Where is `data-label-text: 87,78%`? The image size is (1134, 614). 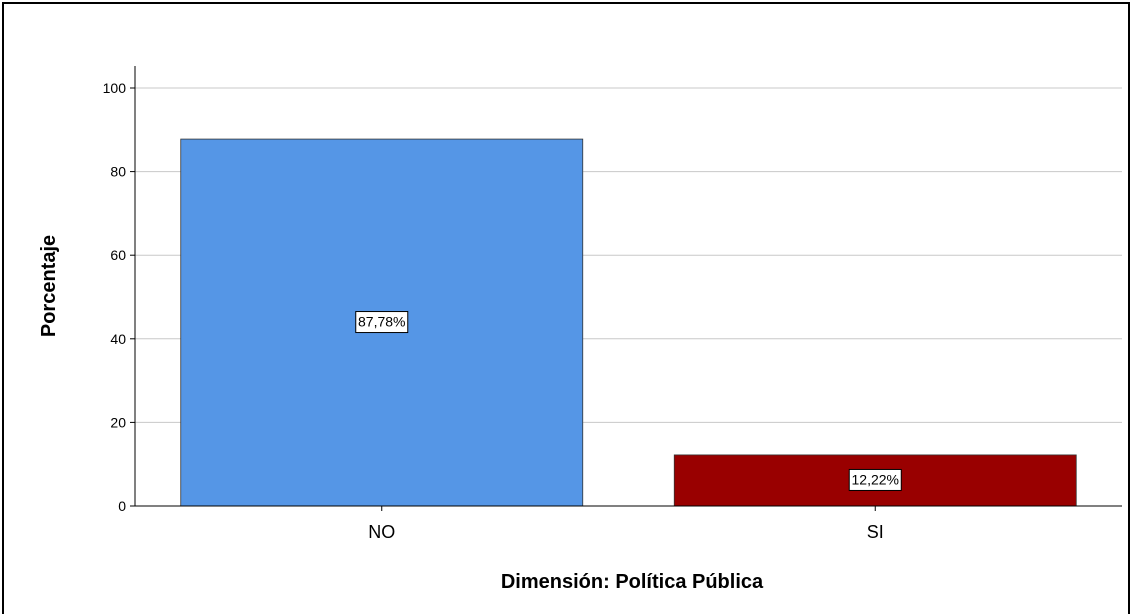
data-label-text: 87,78% is located at coordinates (381, 322).